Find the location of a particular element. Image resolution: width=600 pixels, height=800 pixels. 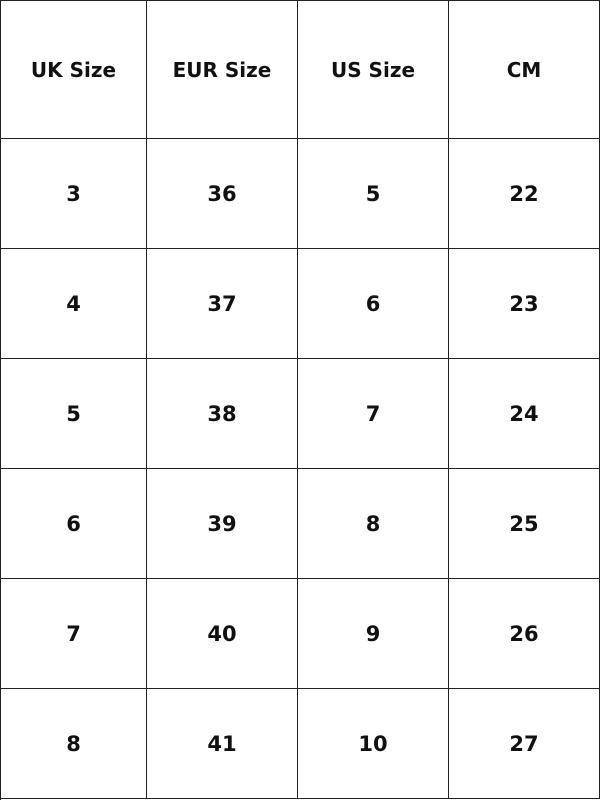

cell-us-size: 5 is located at coordinates (373, 194).